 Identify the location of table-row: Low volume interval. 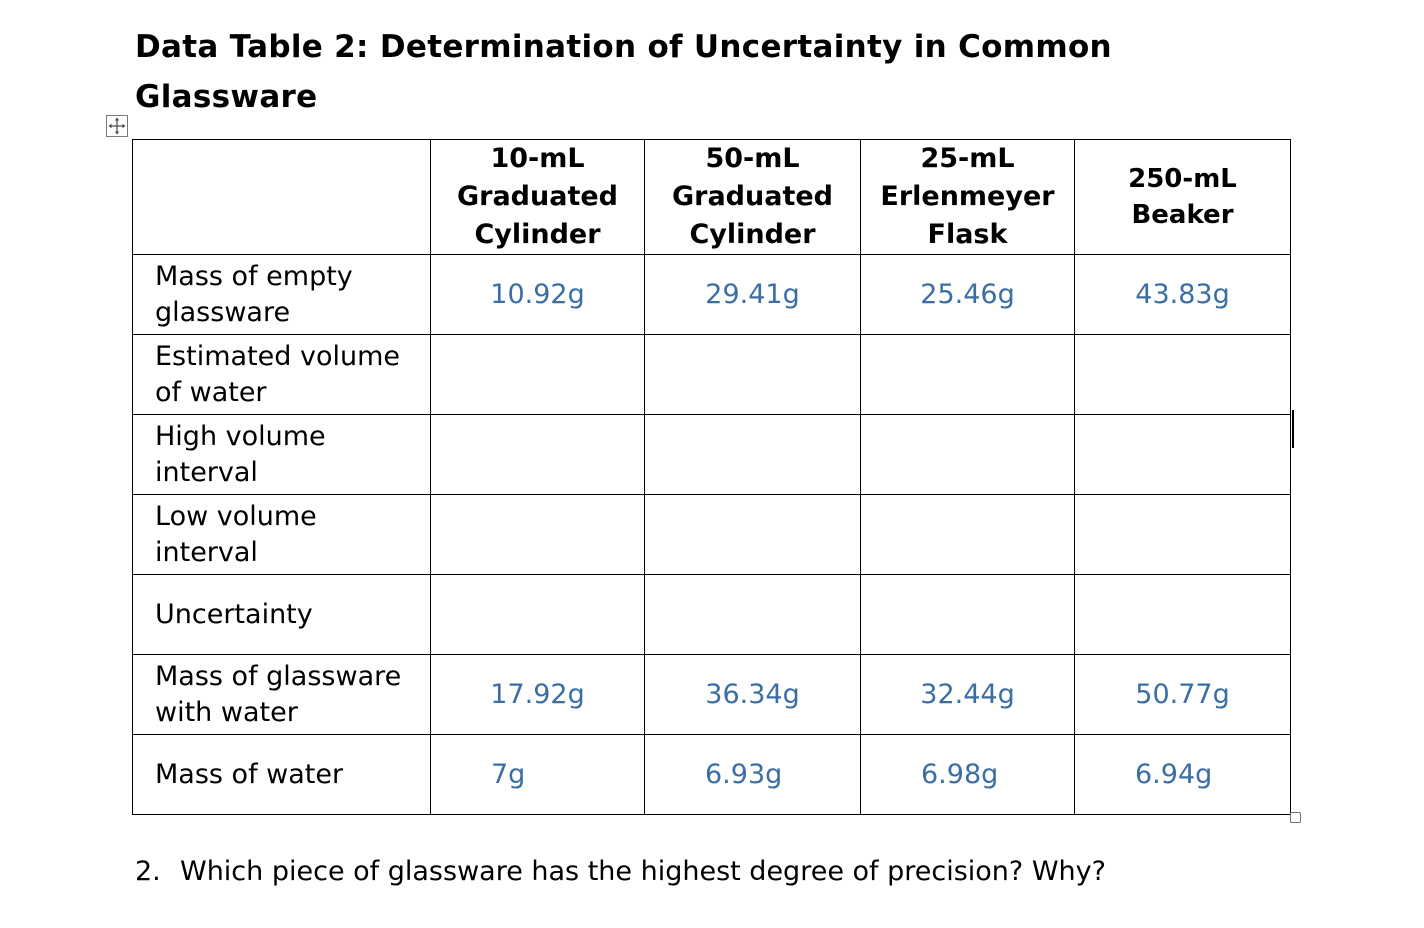
(711, 534).